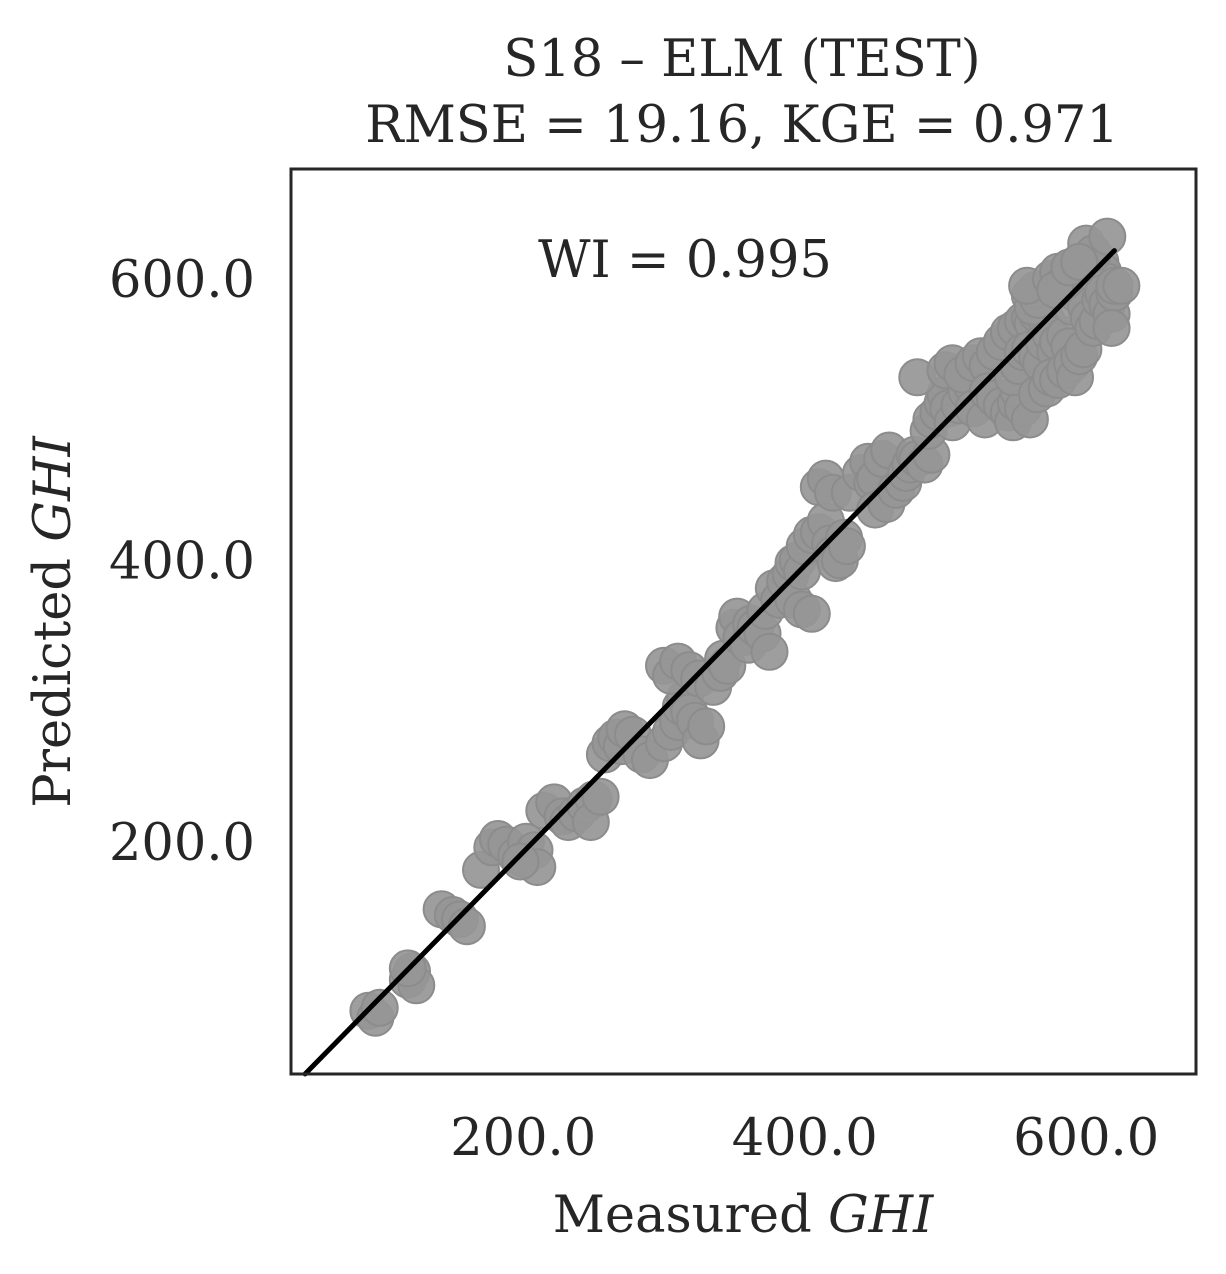 This screenshot has width=1226, height=1274. What do you see at coordinates (741, 59) in the screenshot?
I see `chart-title: S18 – ELM (TEST)` at bounding box center [741, 59].